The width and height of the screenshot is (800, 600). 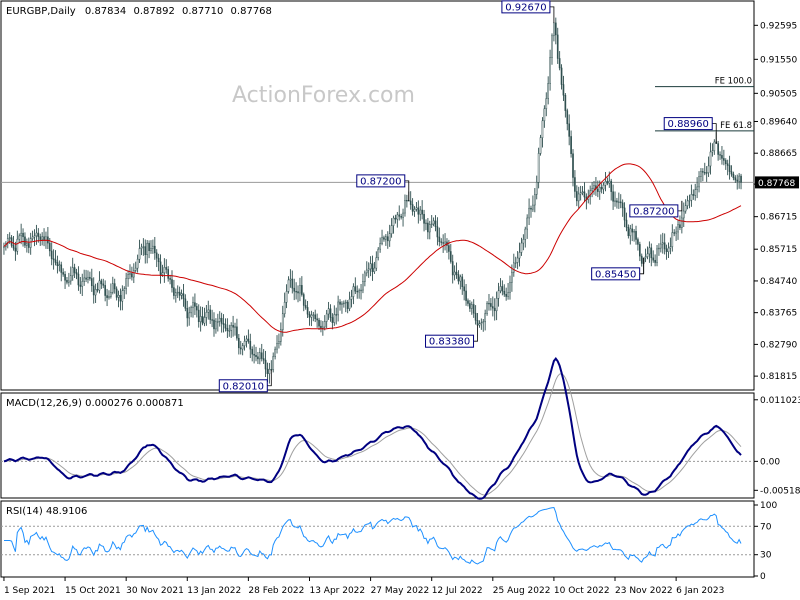 What do you see at coordinates (770, 462) in the screenshot?
I see `macd-tick-label: 0.00` at bounding box center [770, 462].